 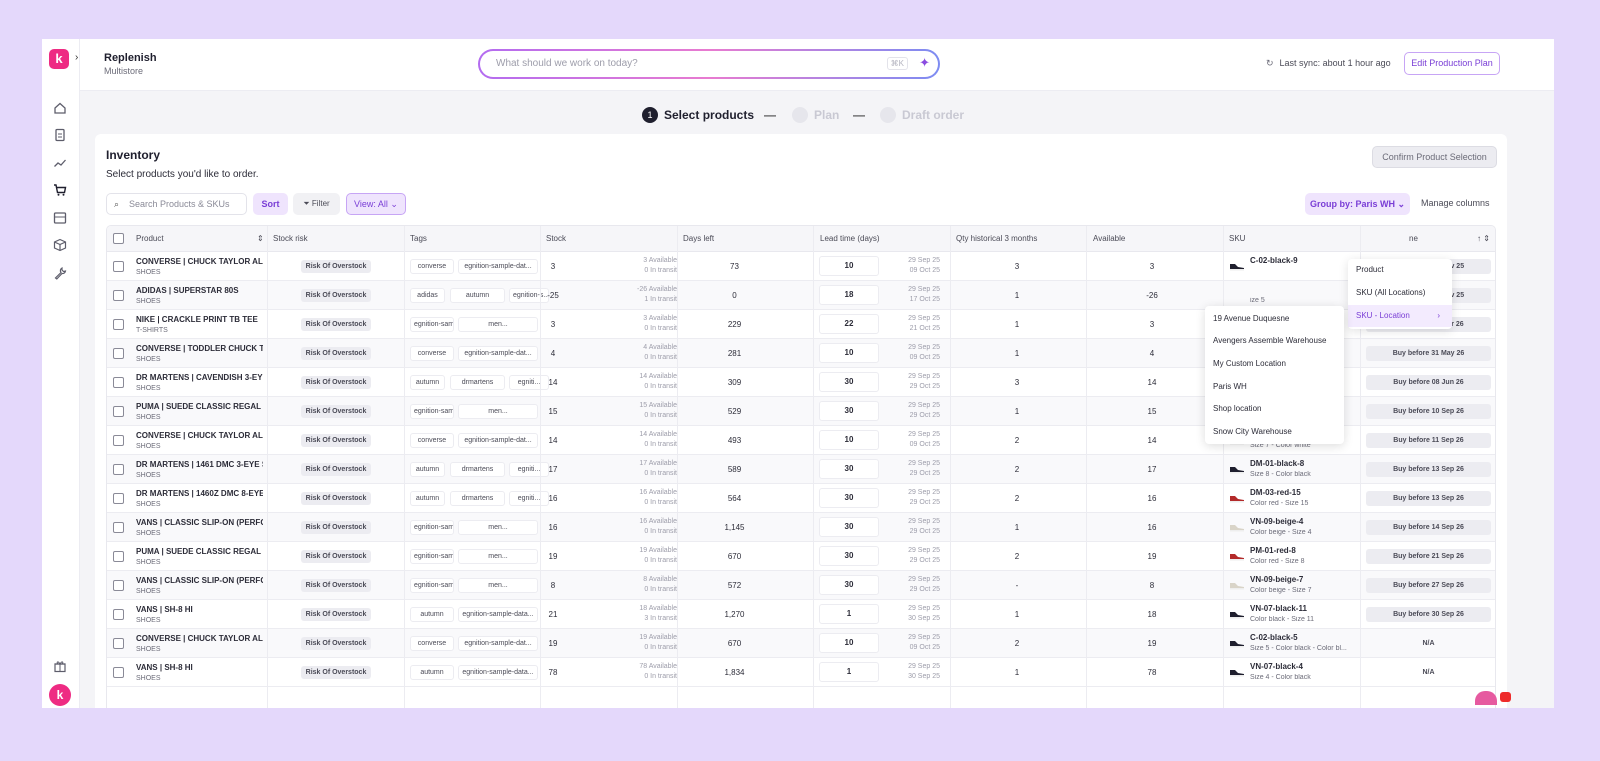 I want to click on product-search-input: ⌕ Search Products & SKUs, so click(x=176, y=204).